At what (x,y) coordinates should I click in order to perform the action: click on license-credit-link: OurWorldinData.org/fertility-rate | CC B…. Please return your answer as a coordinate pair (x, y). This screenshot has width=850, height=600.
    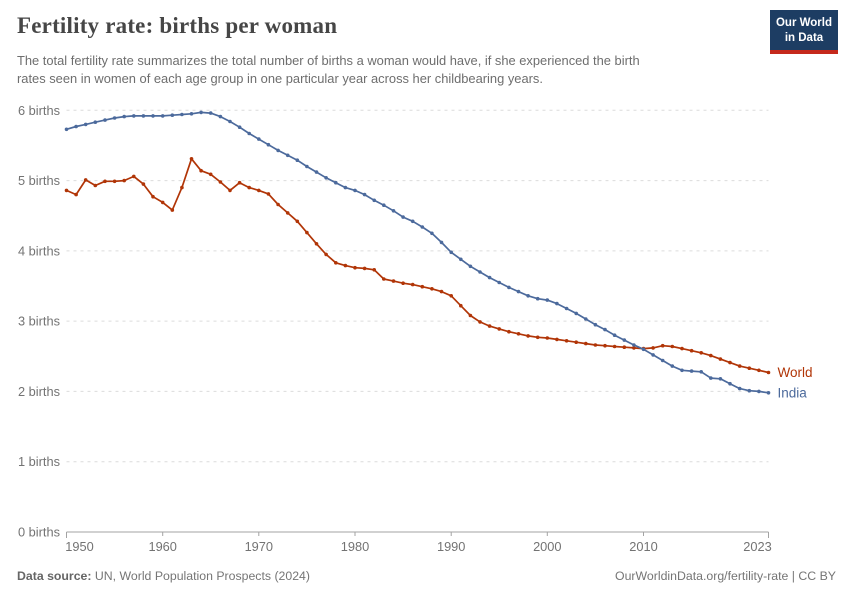
    Looking at the image, I should click on (725, 576).